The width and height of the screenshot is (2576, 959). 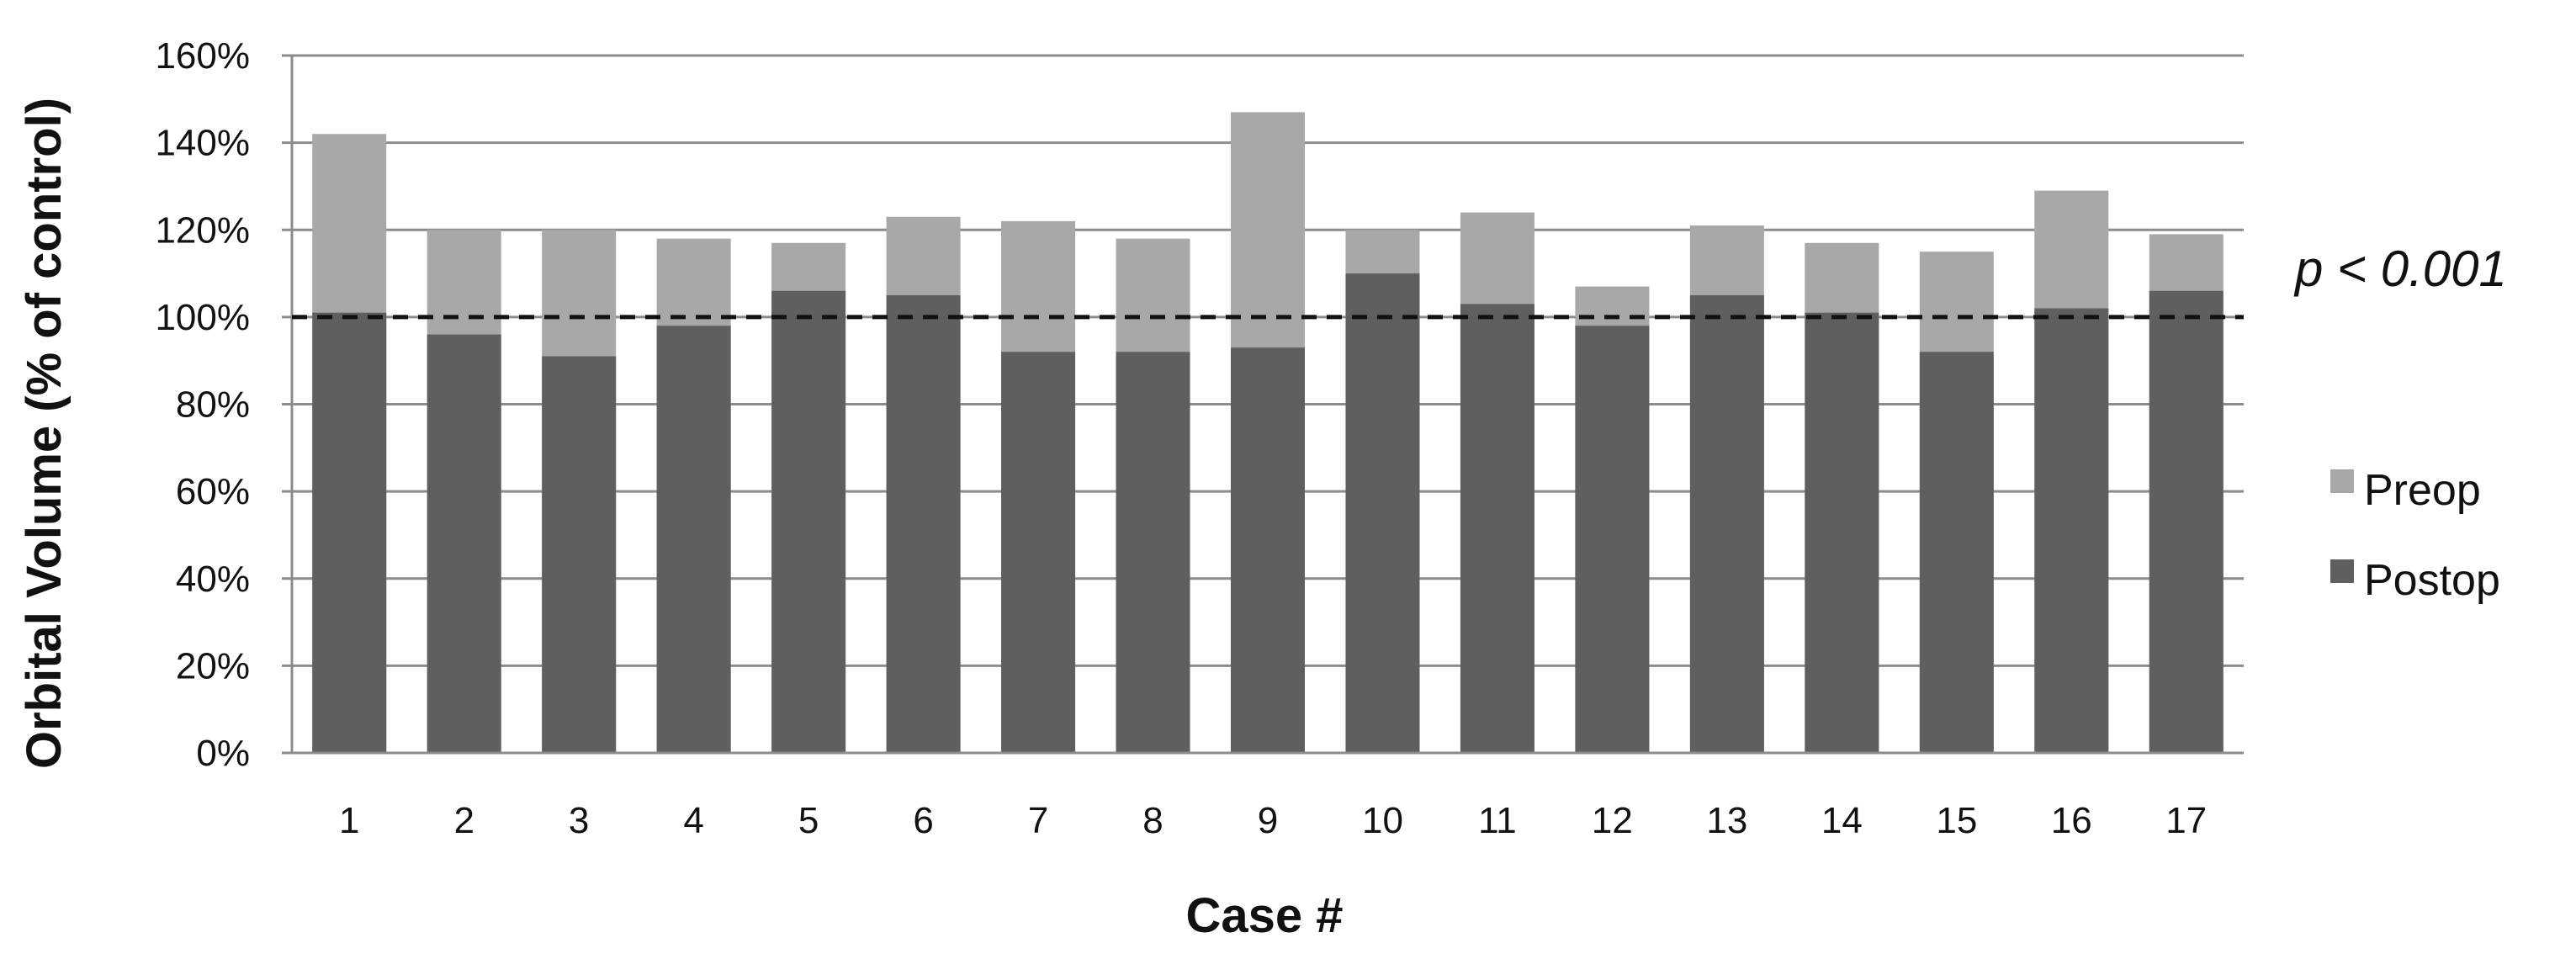 What do you see at coordinates (223, 753) in the screenshot?
I see `y-tick-label: 0%` at bounding box center [223, 753].